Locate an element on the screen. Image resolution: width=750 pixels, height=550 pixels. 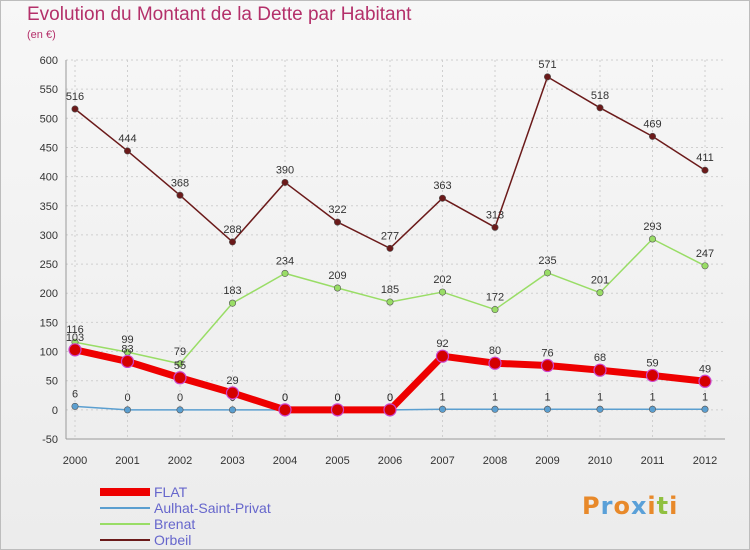
data-label: 68 is located at coordinates (600, 358).